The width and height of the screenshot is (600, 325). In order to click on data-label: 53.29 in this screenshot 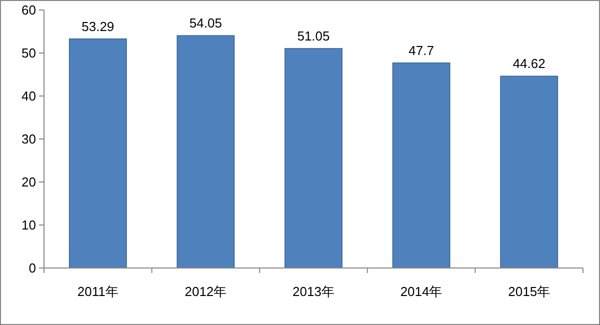, I will do `click(98, 26)`.